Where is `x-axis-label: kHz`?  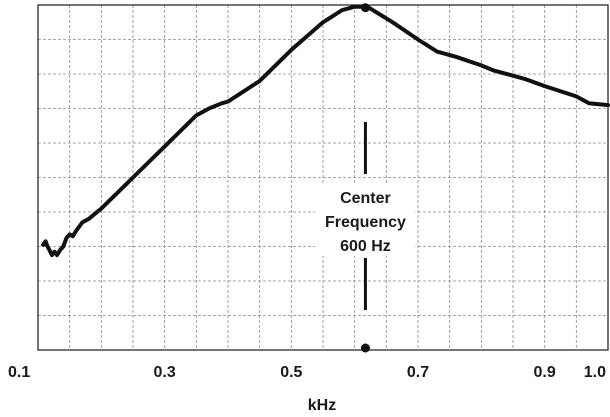
x-axis-label: kHz is located at coordinates (322, 405).